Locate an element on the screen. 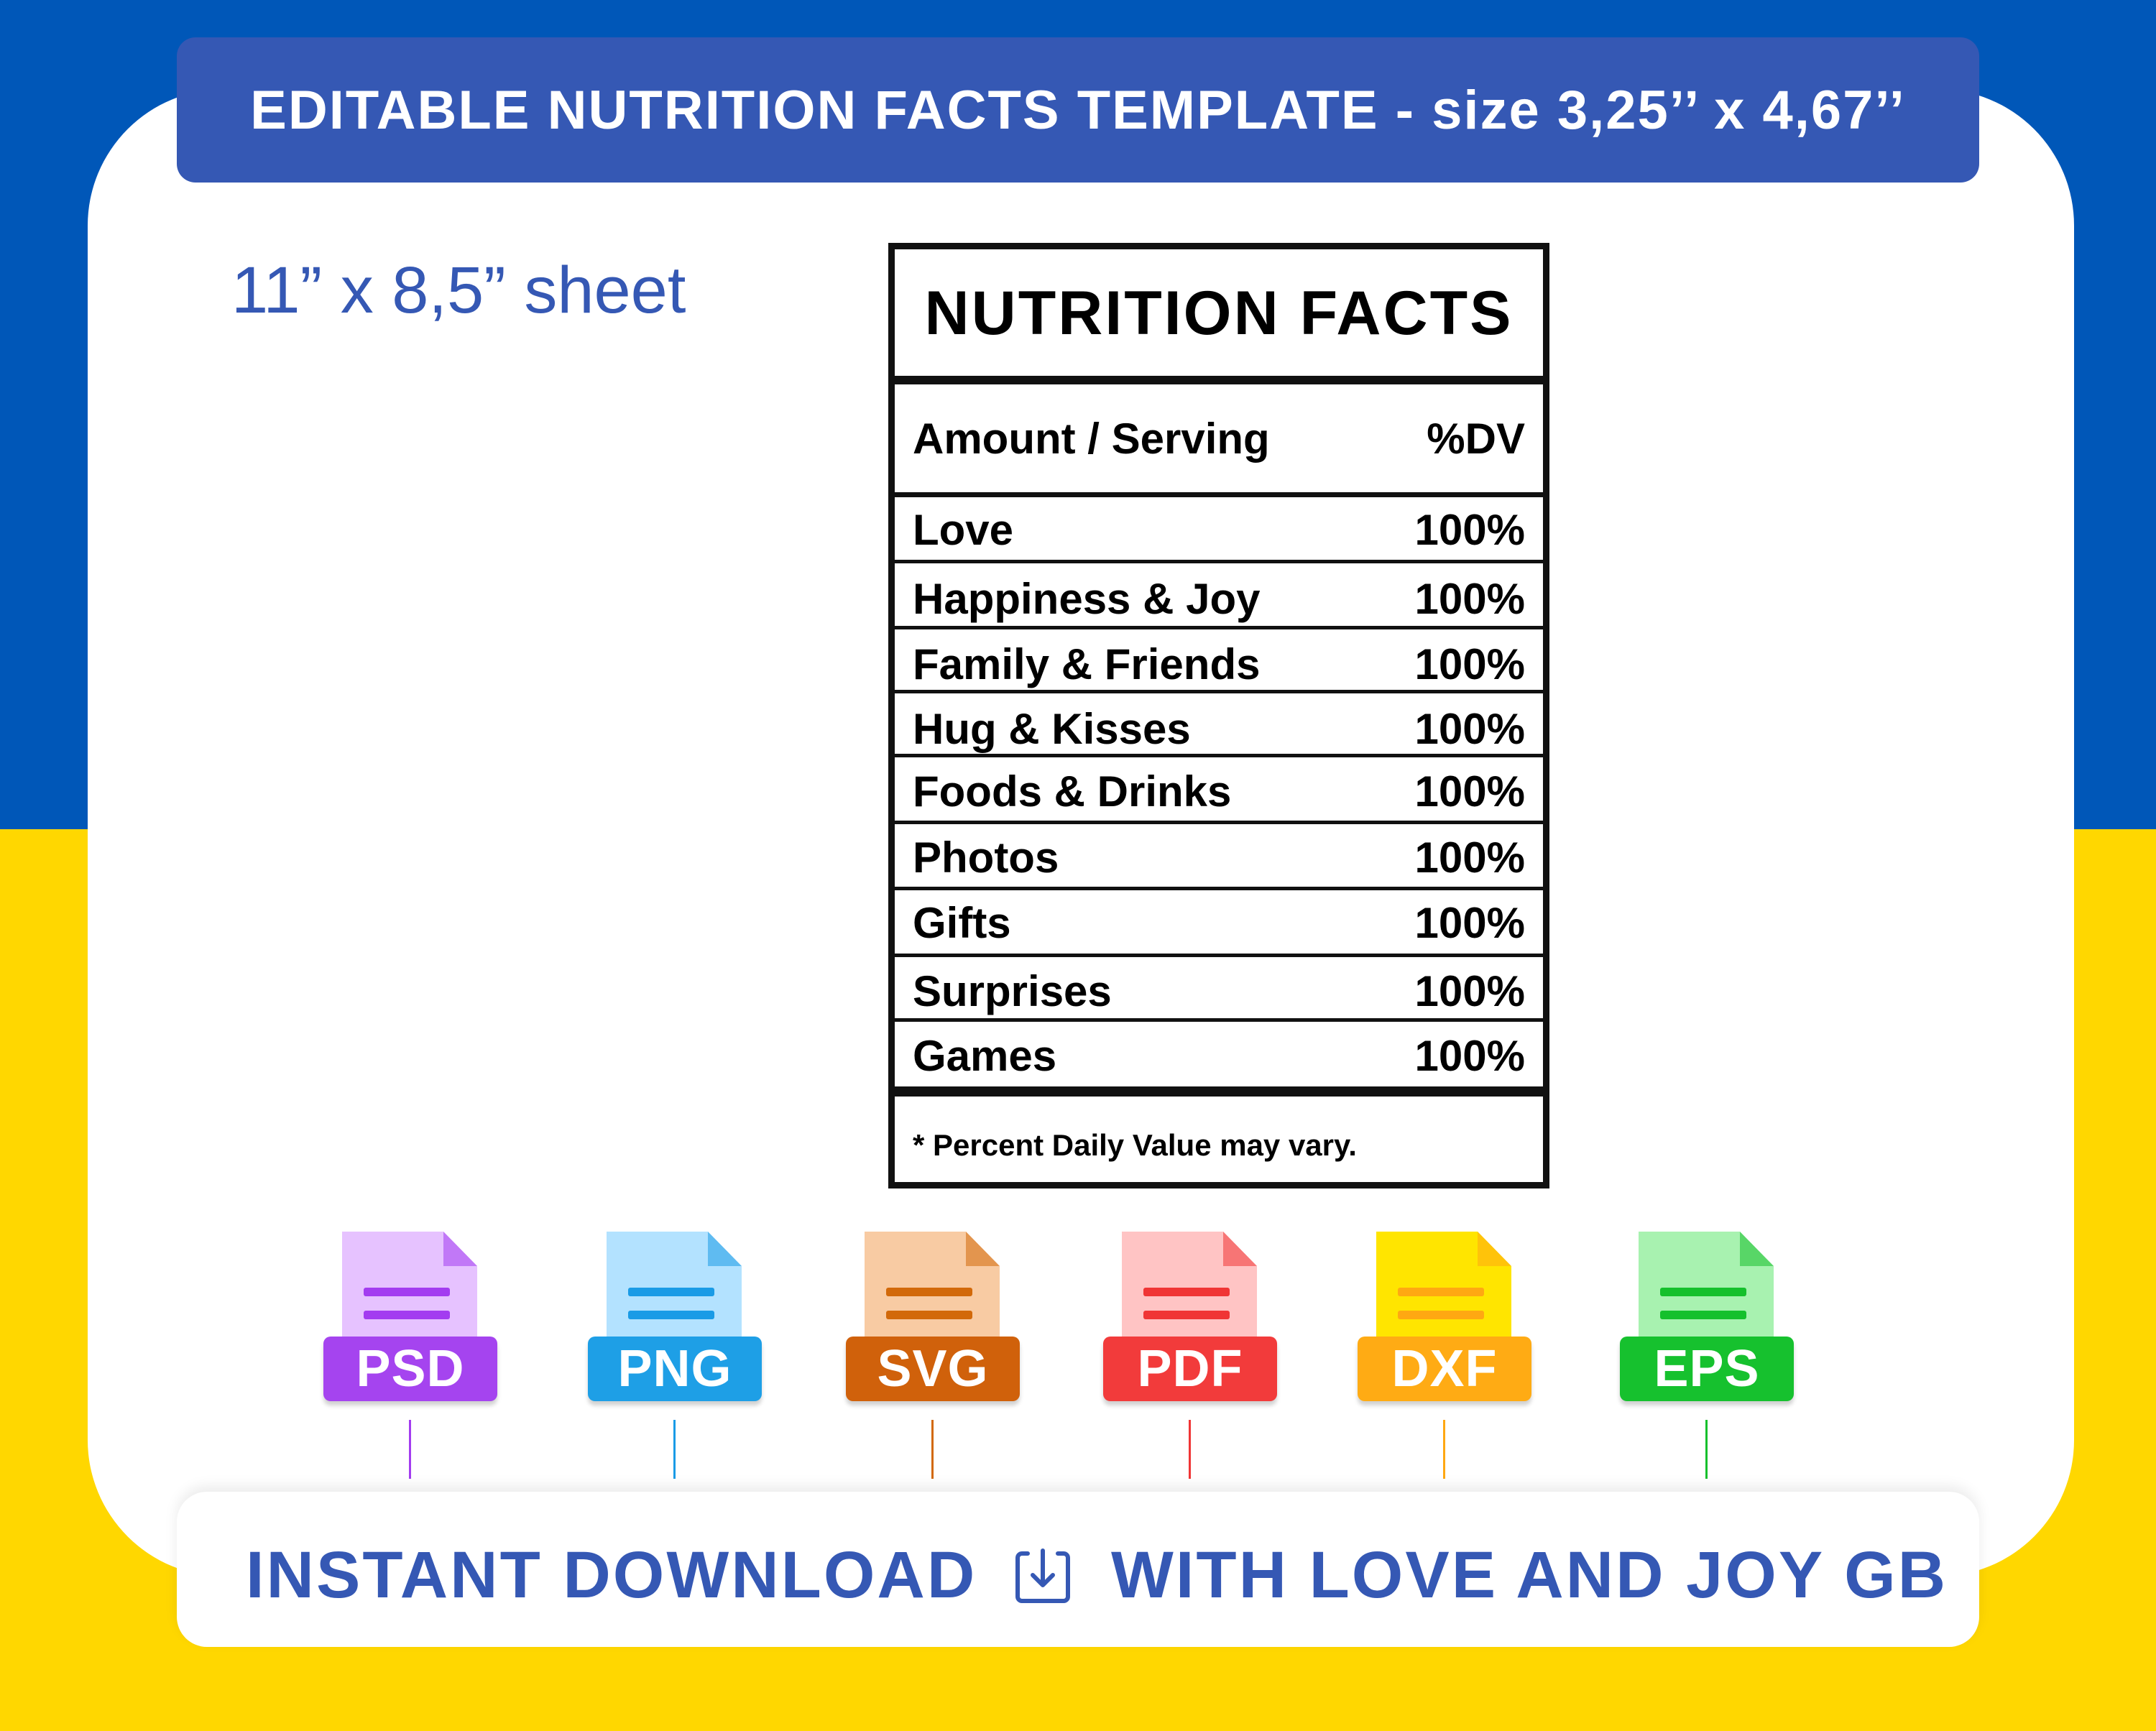  format-badge: DXF is located at coordinates (1444, 1369).